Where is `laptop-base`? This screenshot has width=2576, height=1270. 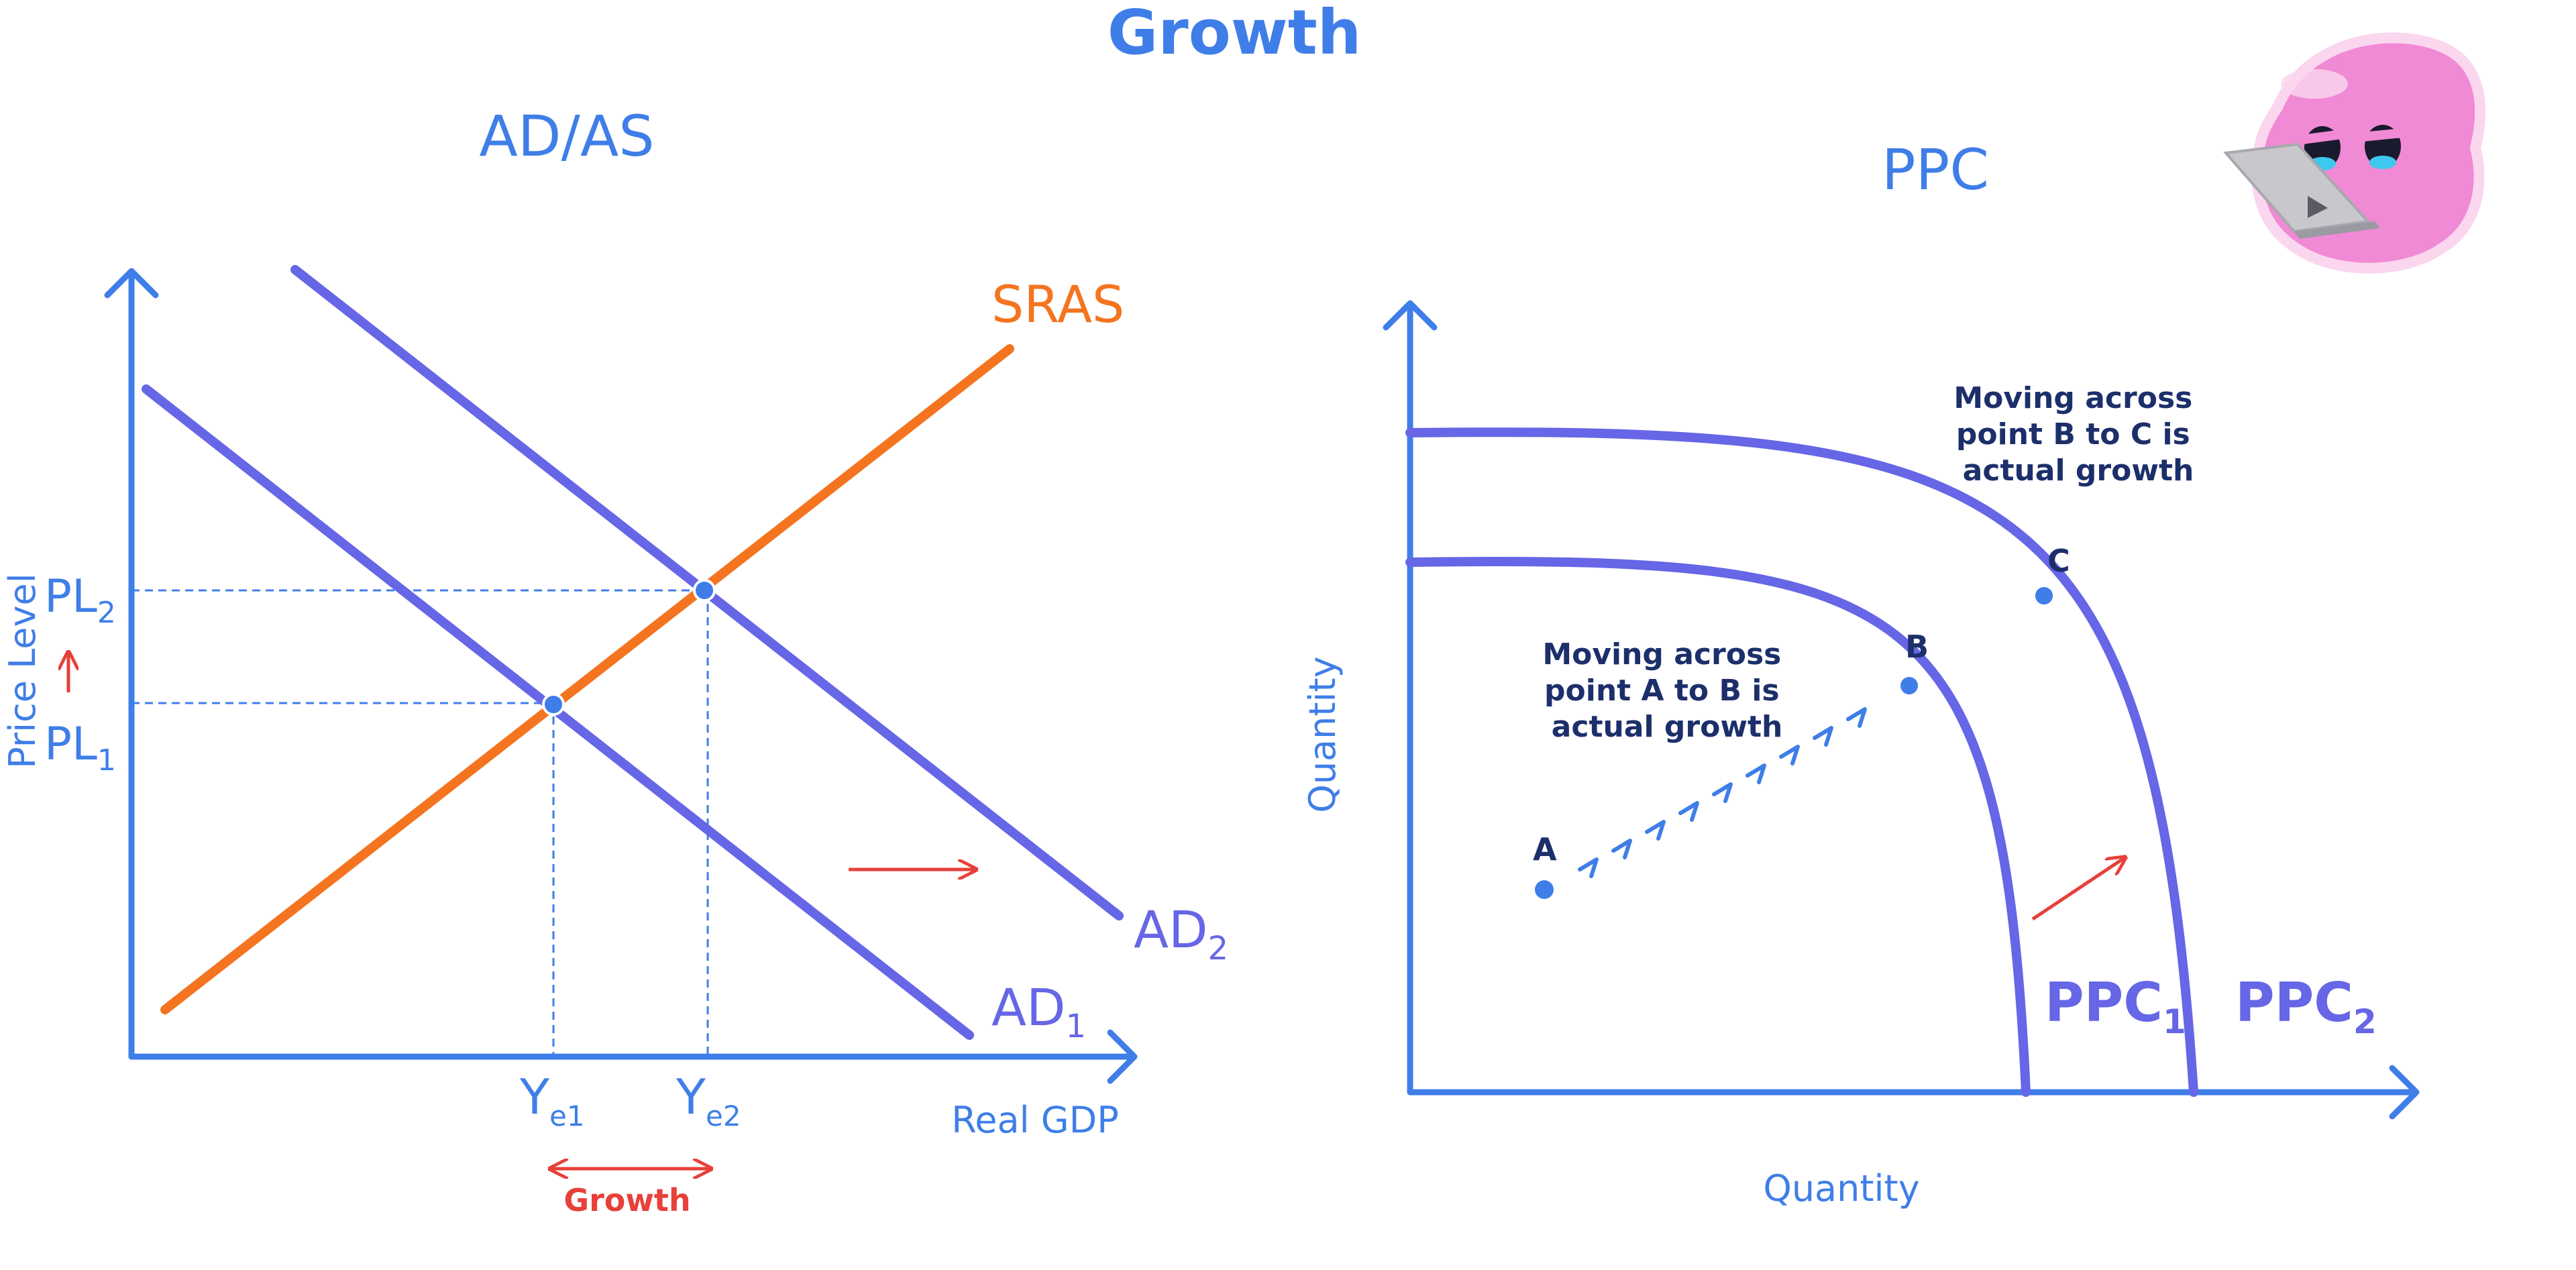 laptop-base is located at coordinates (2337, 230).